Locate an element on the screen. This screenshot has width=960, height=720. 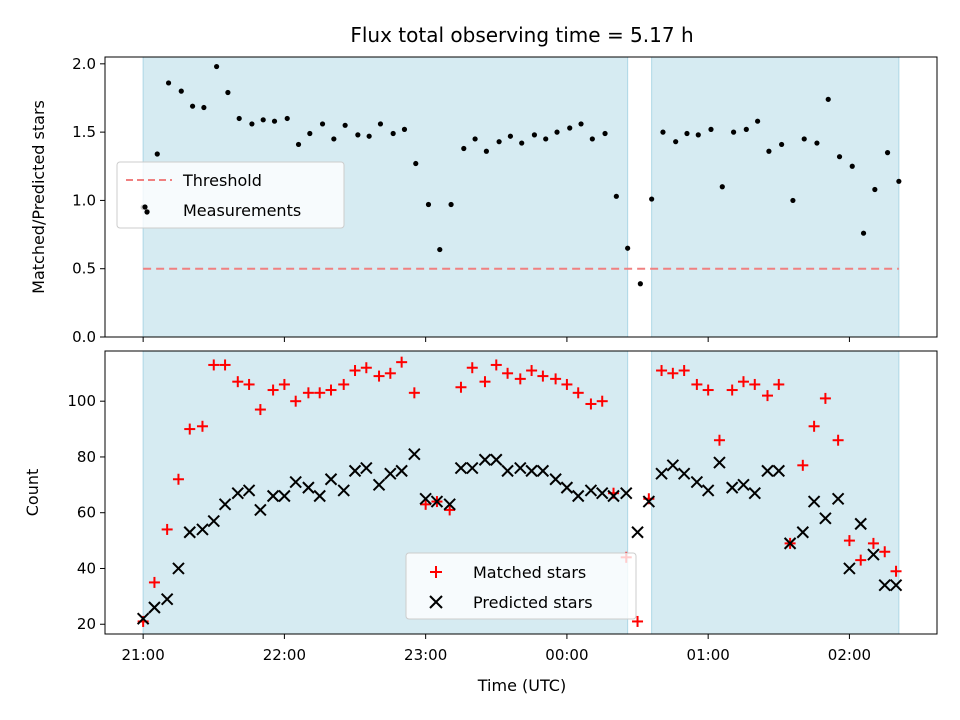
top-y-axis-label: Matched/Predicted stars is located at coordinates (38, 197).